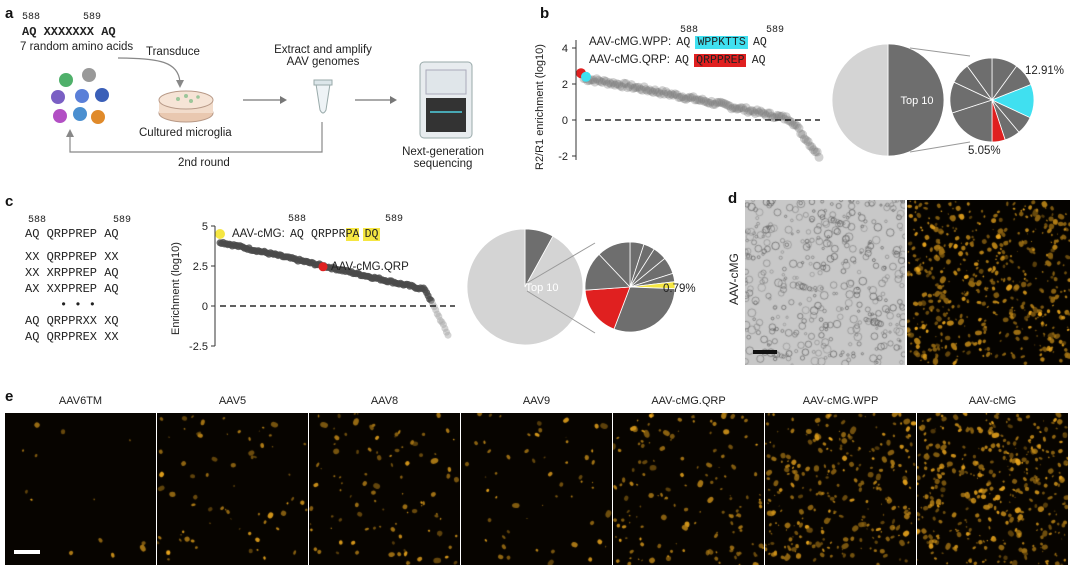 This screenshot has width=1080, height=569. What do you see at coordinates (37, 220) in the screenshot?
I see `panel-c-pos-588: 588` at bounding box center [37, 220].